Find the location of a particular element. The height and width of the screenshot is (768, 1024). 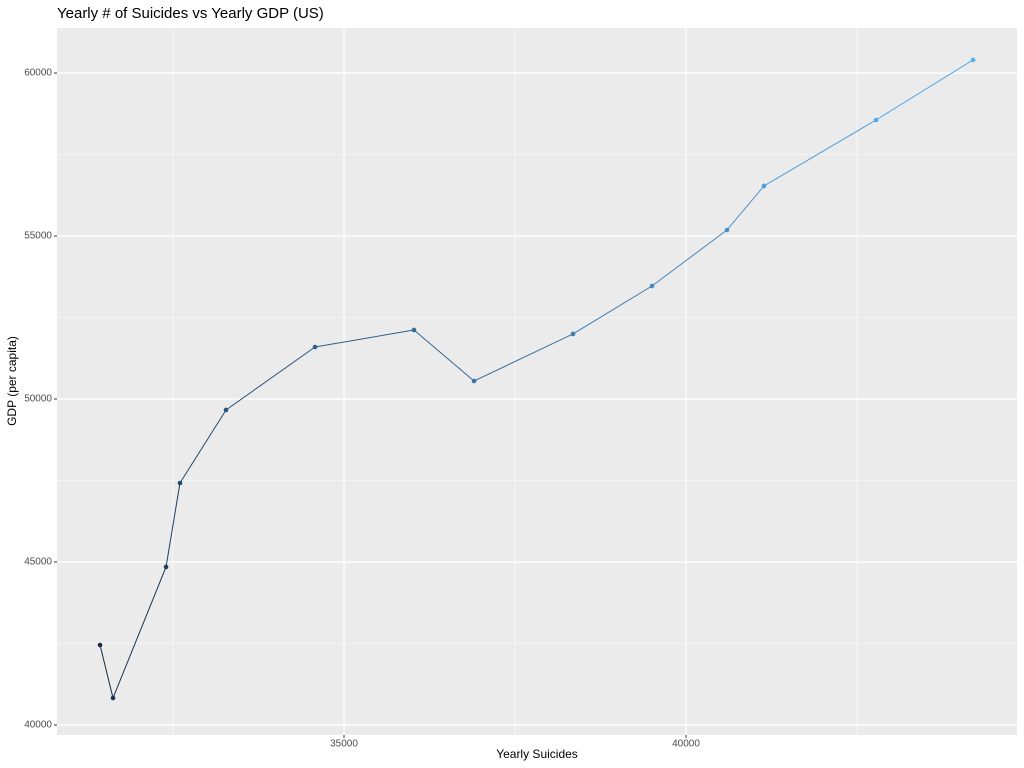

y-tick-label: 60000 is located at coordinates (38, 73).